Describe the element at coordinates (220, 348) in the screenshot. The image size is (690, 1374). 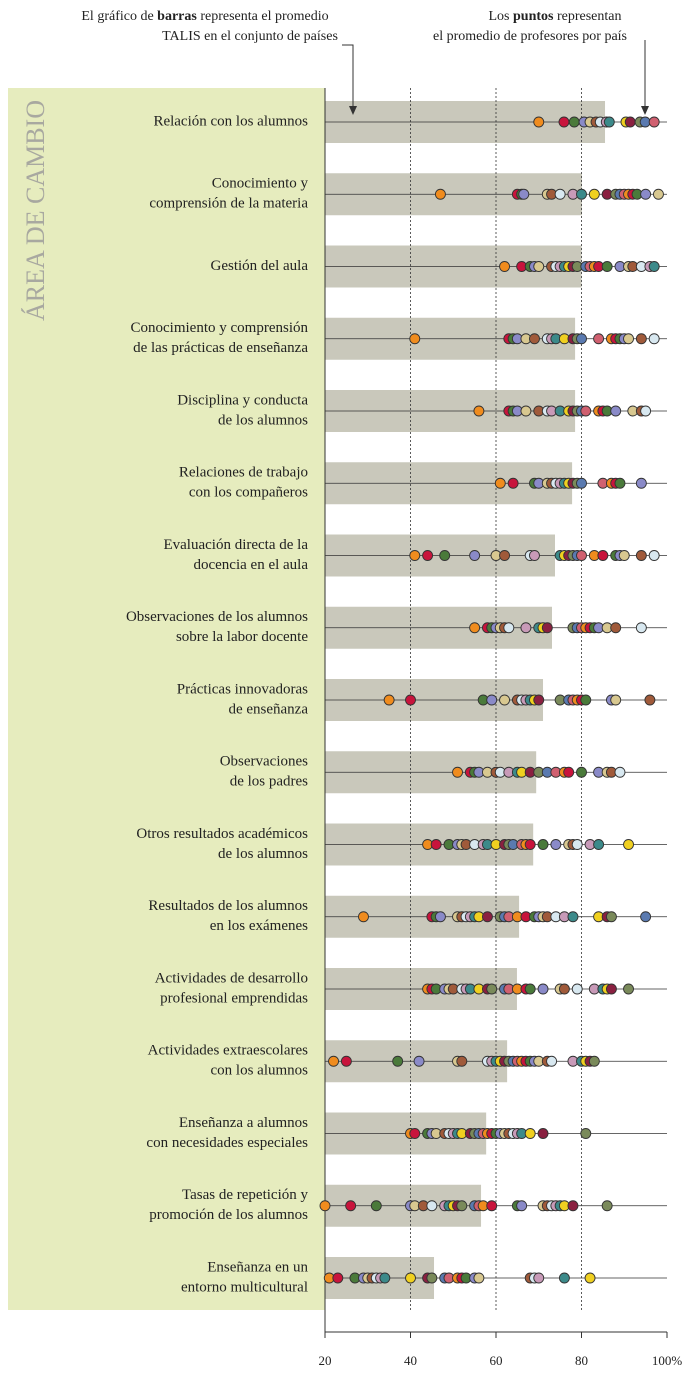
I see `category-label: de las prácticas de enseñanza` at that location.